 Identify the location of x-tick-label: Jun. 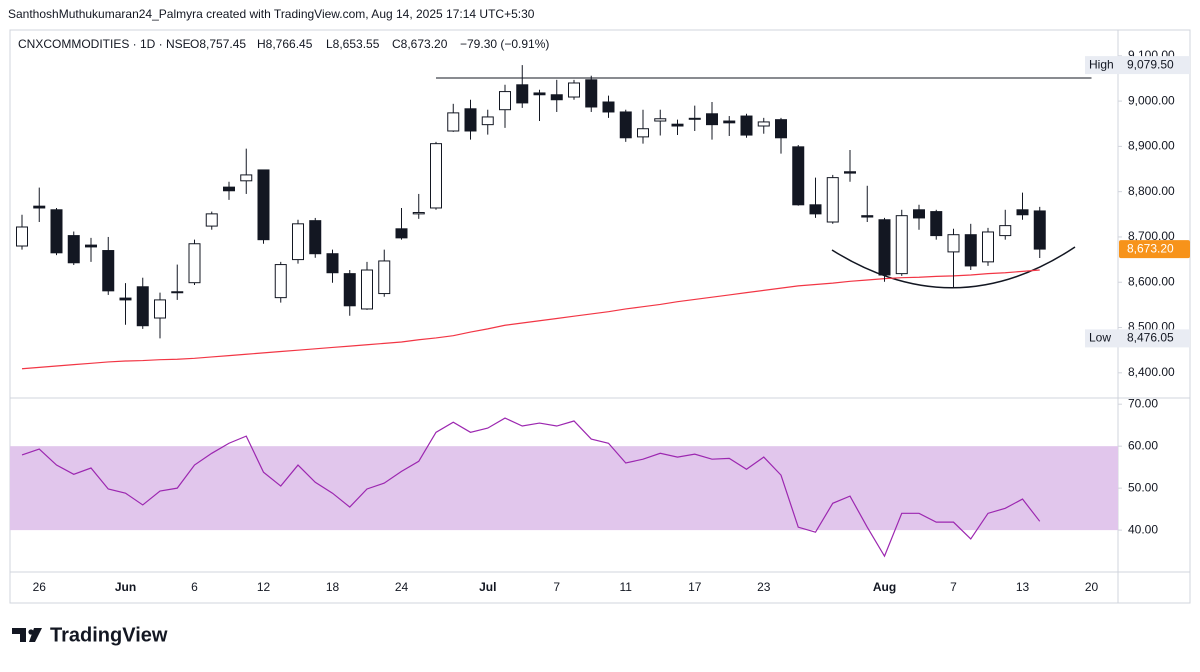
(125, 587).